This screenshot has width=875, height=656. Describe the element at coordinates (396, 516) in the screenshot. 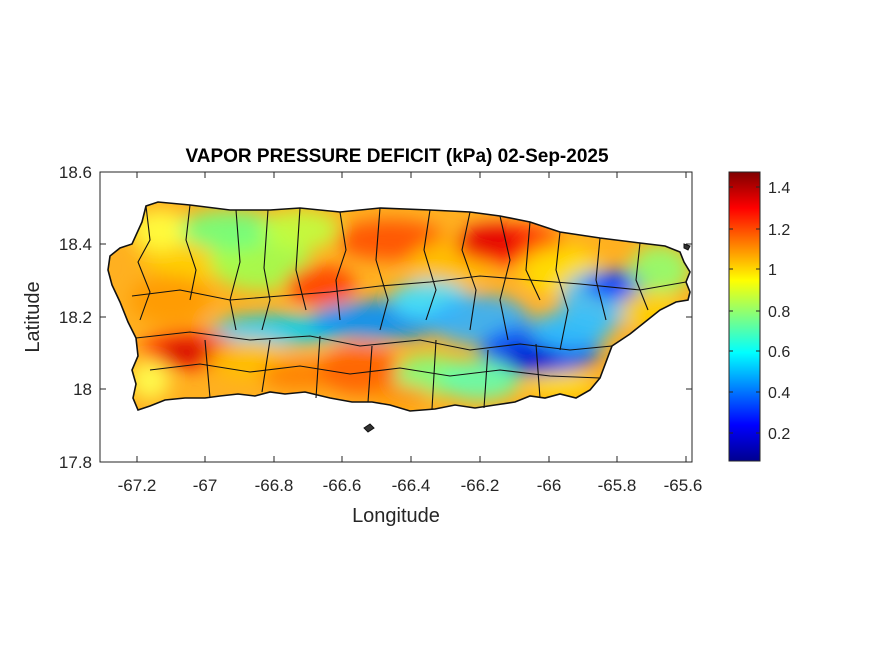

I see `x-axis-label: Longitude` at that location.